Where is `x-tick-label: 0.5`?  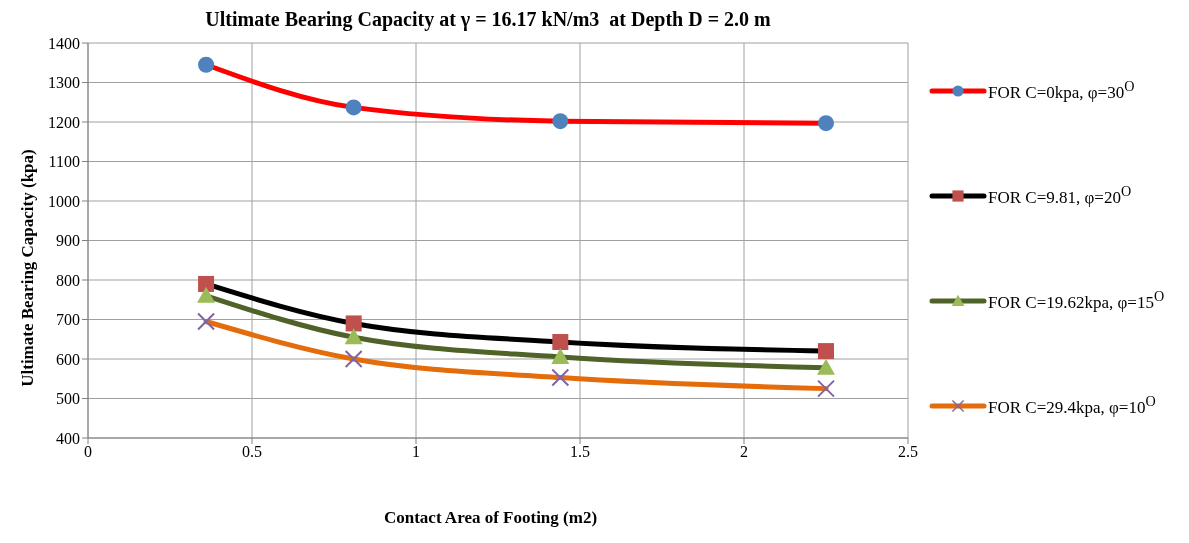 x-tick-label: 0.5 is located at coordinates (252, 452).